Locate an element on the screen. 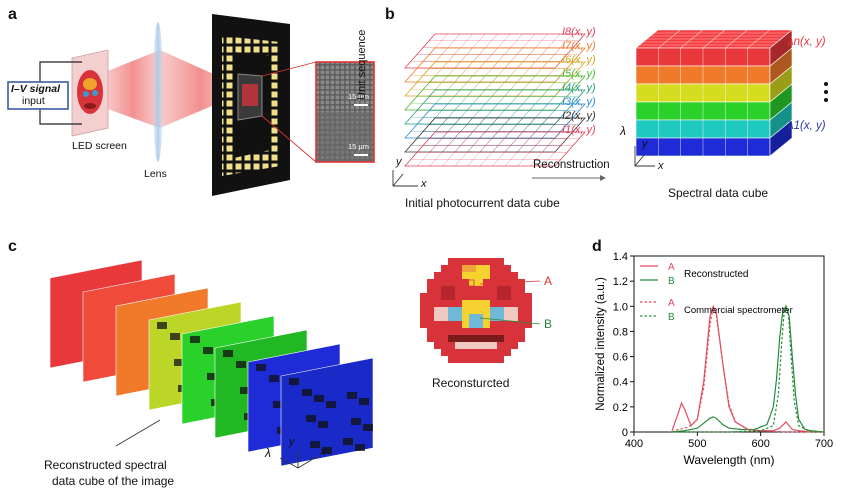  spectral-cube-label: Spectral data cube is located at coordinates (718, 193).